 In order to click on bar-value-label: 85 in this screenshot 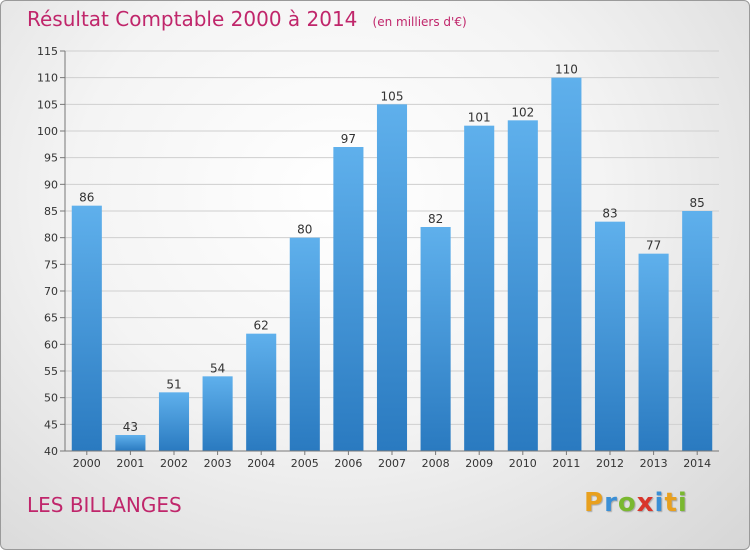, I will do `click(697, 203)`.